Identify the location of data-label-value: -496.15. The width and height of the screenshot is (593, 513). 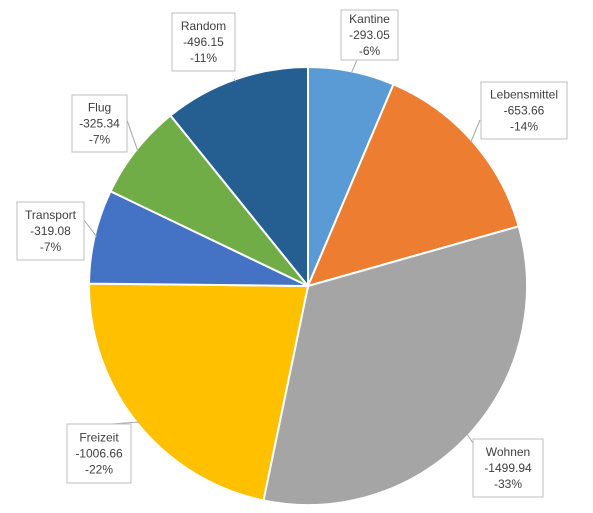
(203, 42).